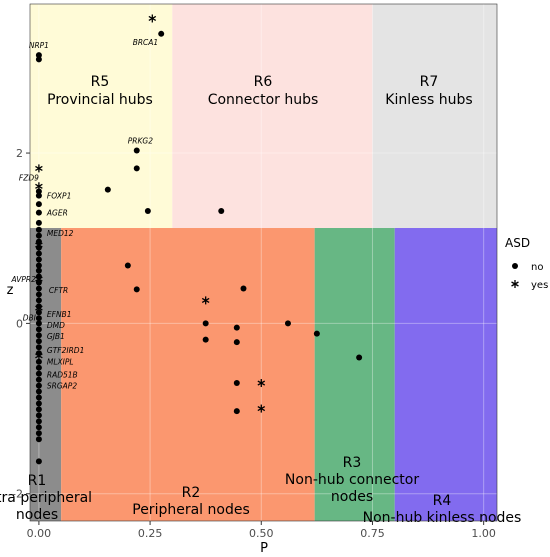 The width and height of the screenshot is (550, 557). What do you see at coordinates (352, 463) in the screenshot?
I see `region-label-r3: R3` at bounding box center [352, 463].